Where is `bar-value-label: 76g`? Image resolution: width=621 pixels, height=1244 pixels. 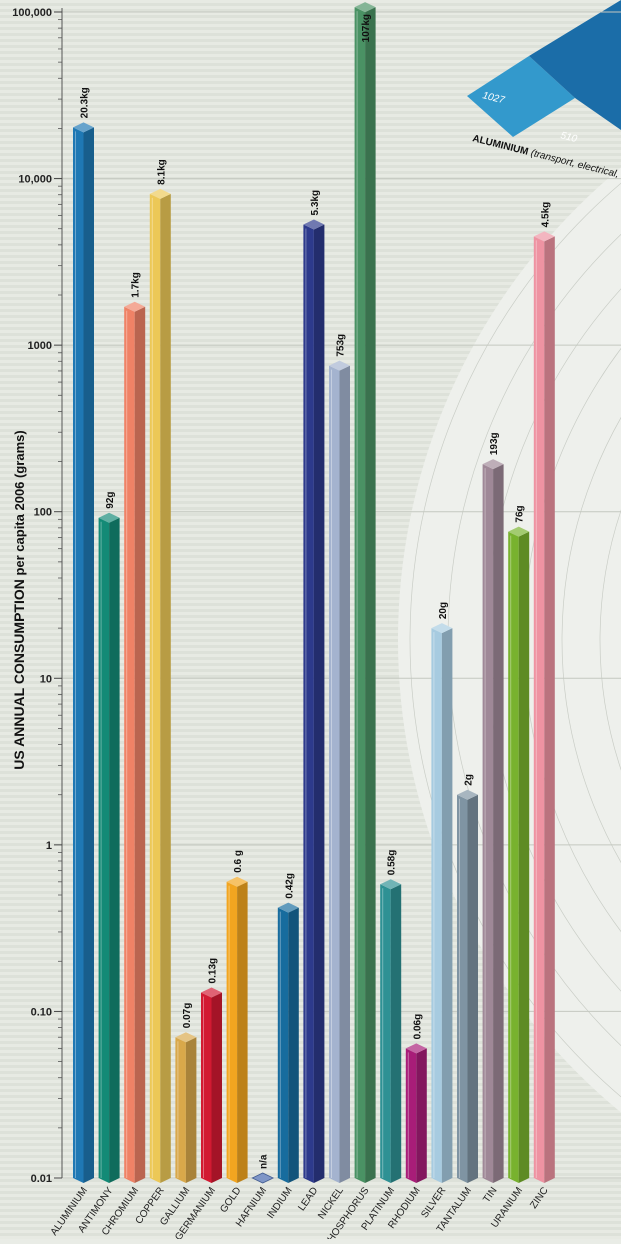
bar-value-label: 76g is located at coordinates (520, 513).